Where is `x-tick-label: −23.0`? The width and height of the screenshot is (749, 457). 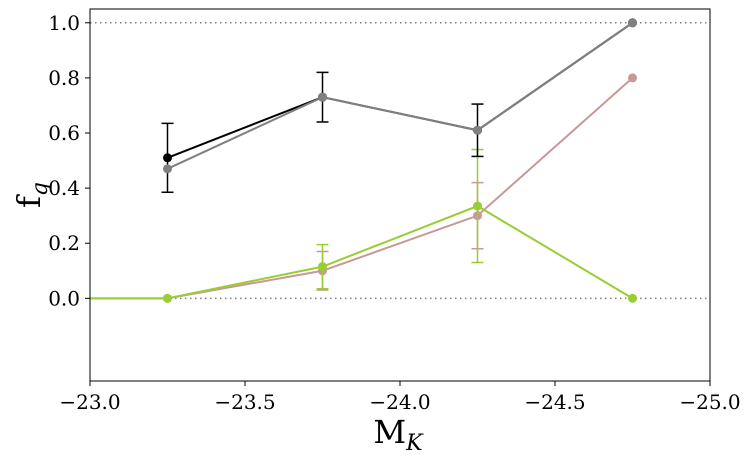
x-tick-label: −23.0 is located at coordinates (89, 402).